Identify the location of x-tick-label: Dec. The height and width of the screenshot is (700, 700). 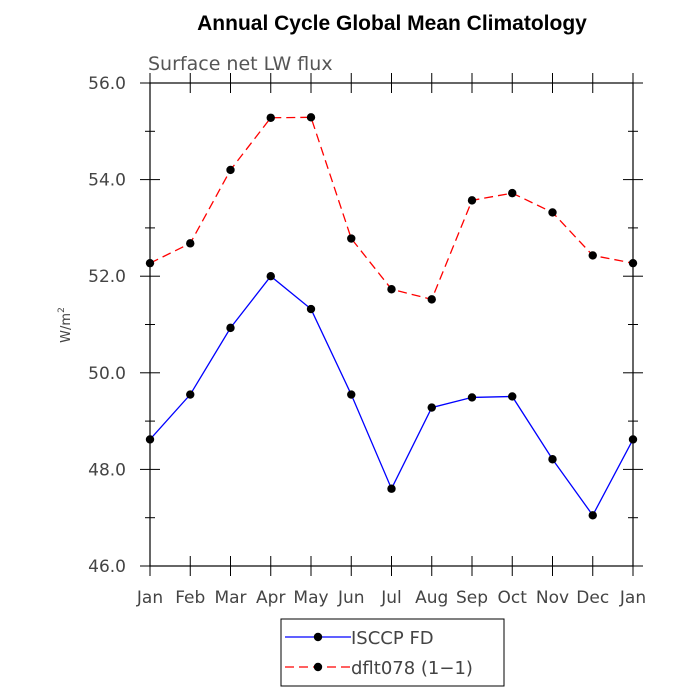
(592, 598).